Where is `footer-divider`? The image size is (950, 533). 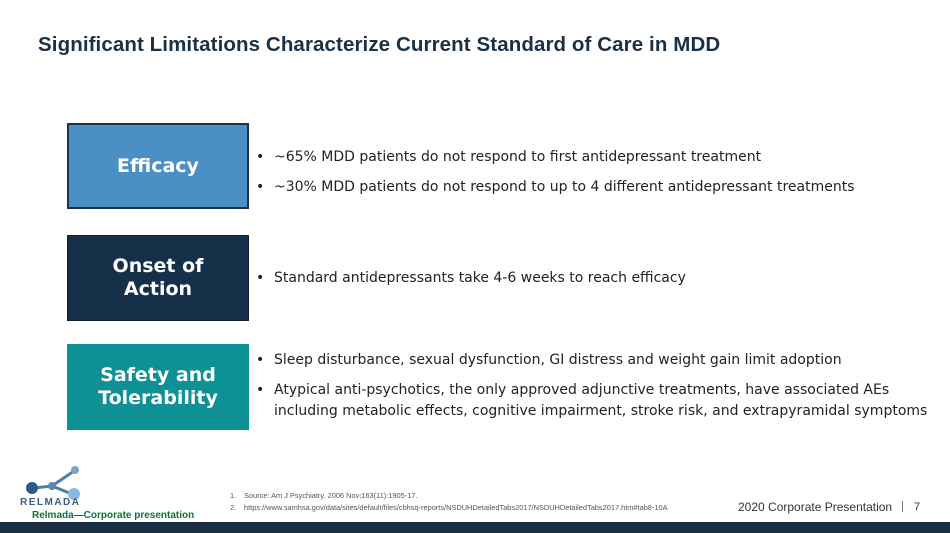 footer-divider is located at coordinates (902, 506).